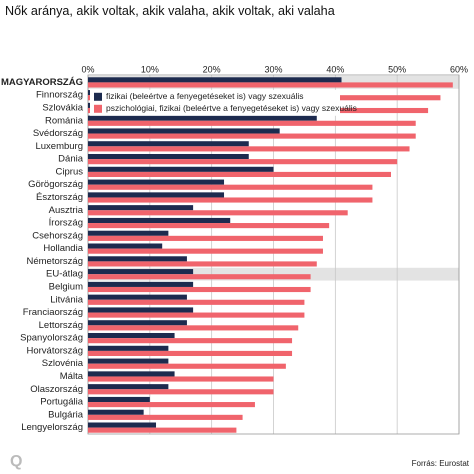  What do you see at coordinates (57, 235) in the screenshot?
I see `y-tick-label: Csehország` at bounding box center [57, 235].